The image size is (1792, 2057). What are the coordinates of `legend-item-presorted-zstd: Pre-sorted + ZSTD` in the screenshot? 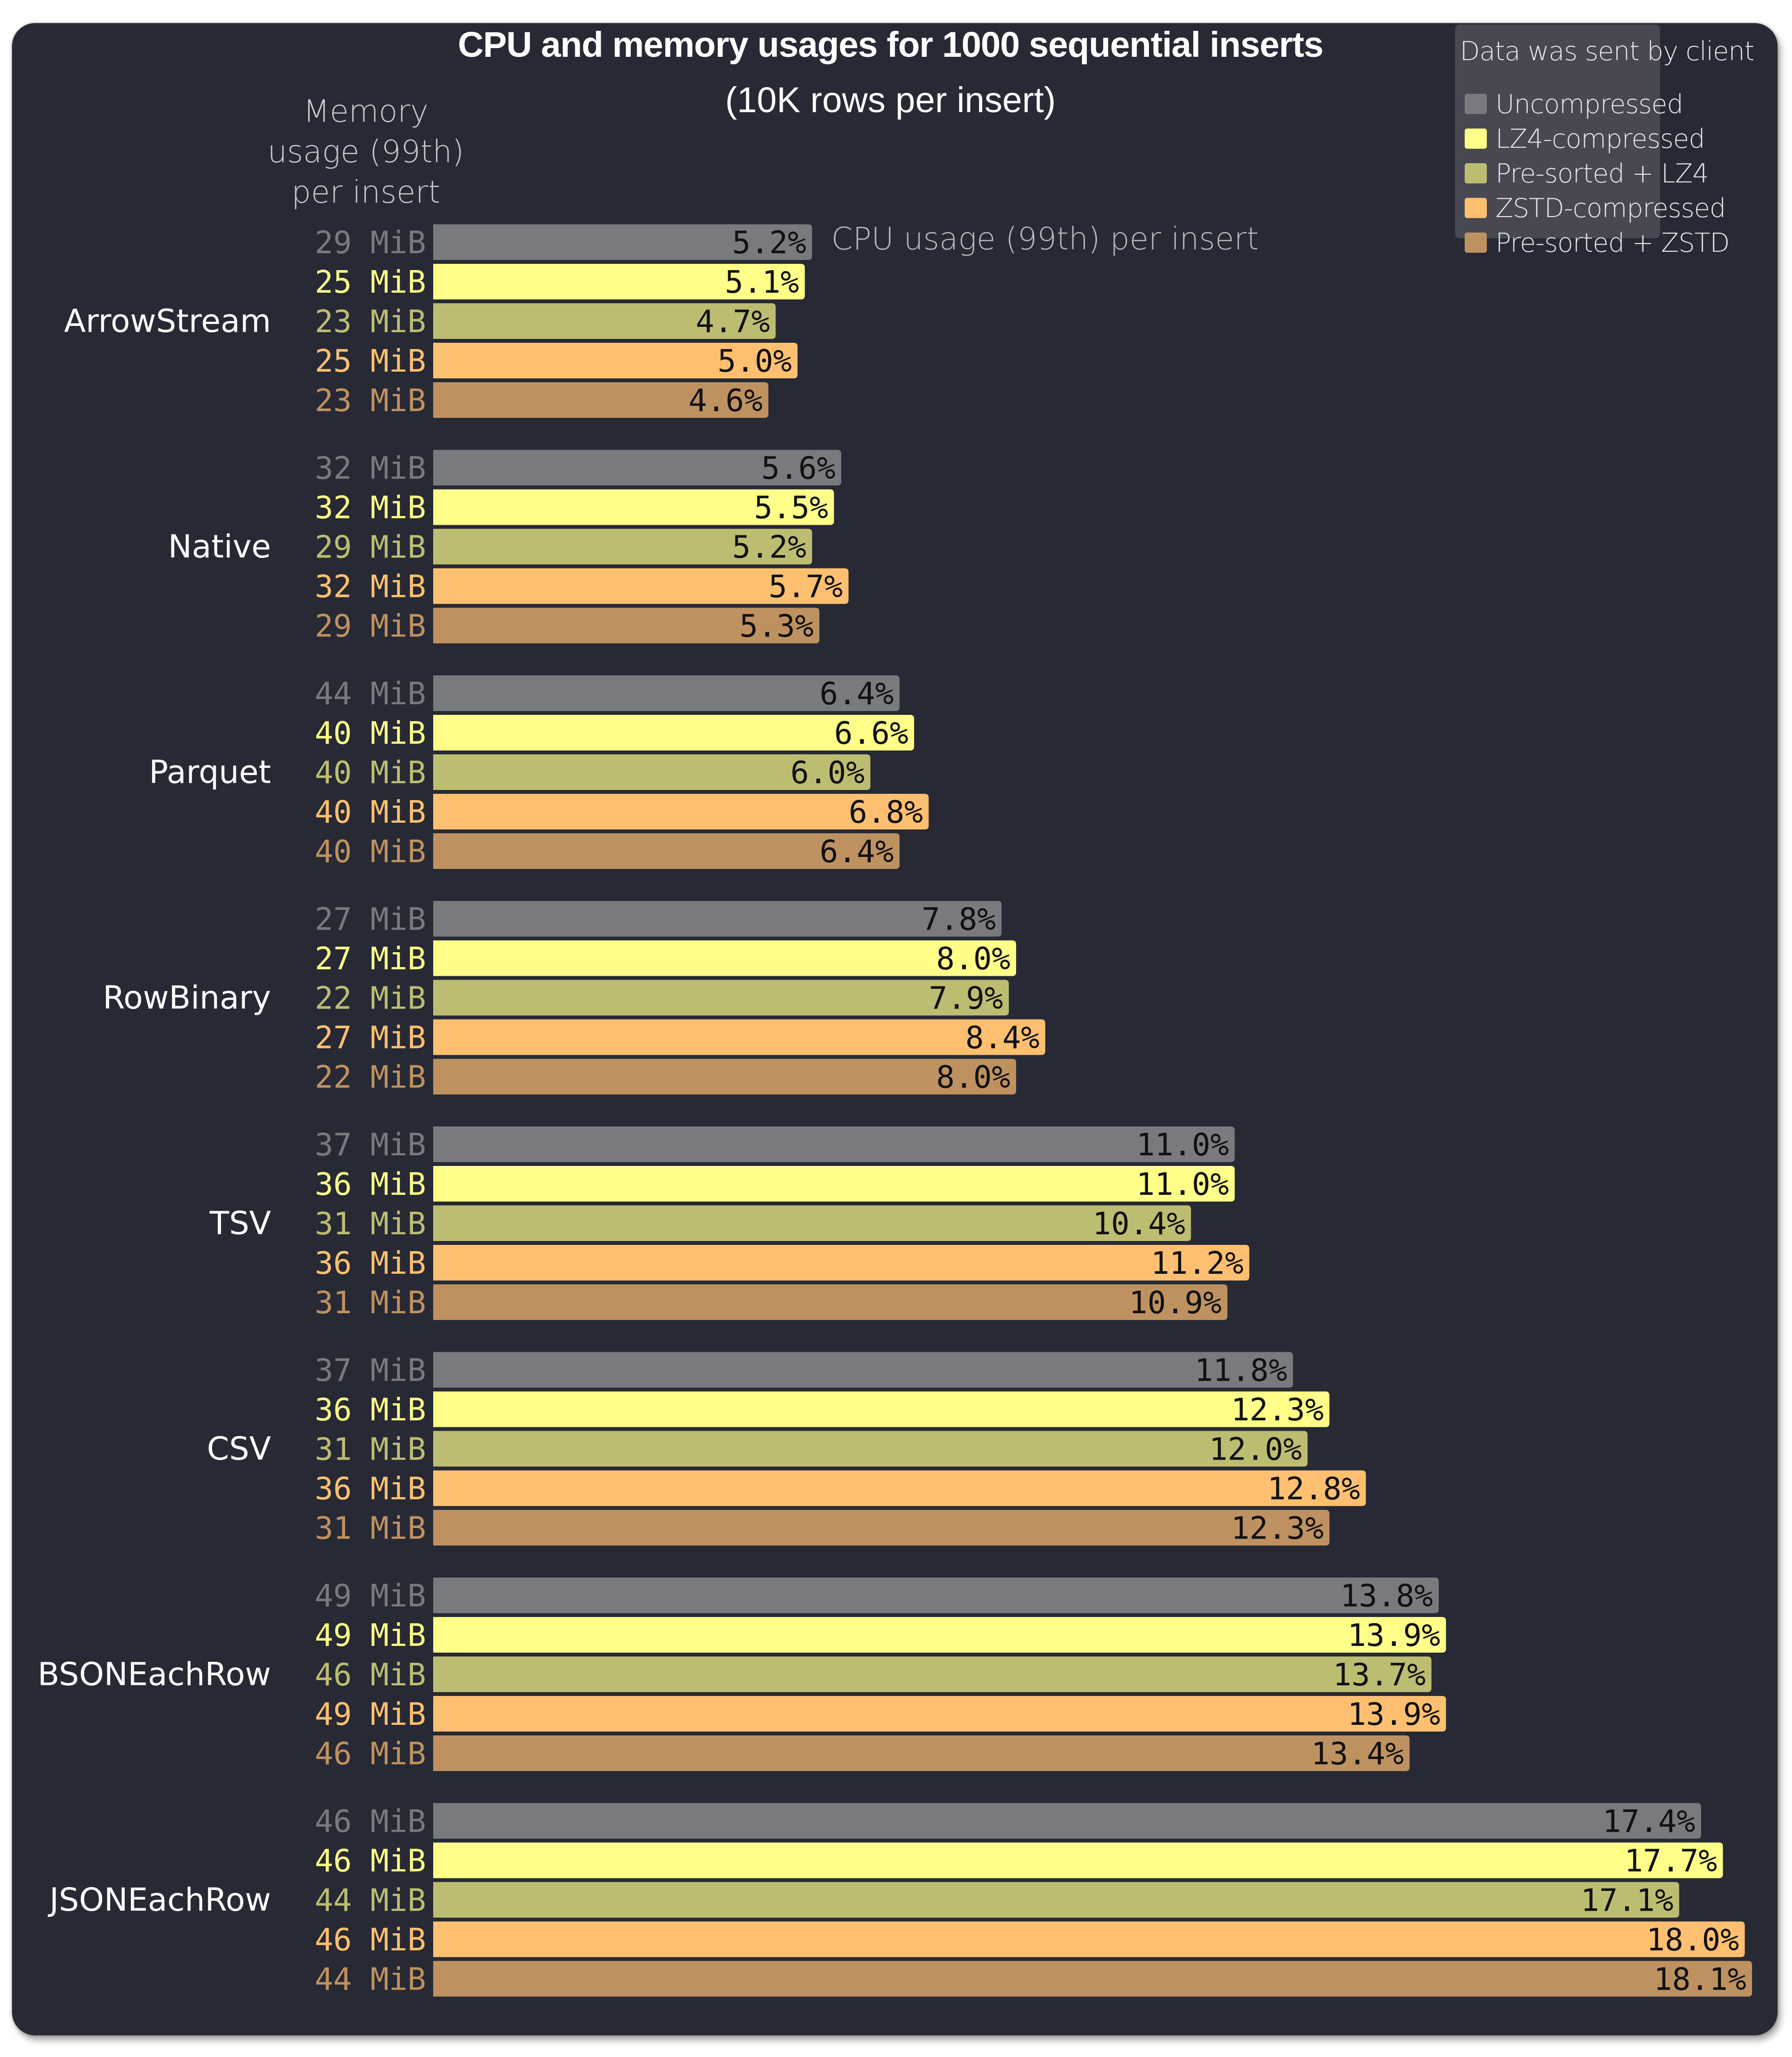 It's located at (1598, 243).